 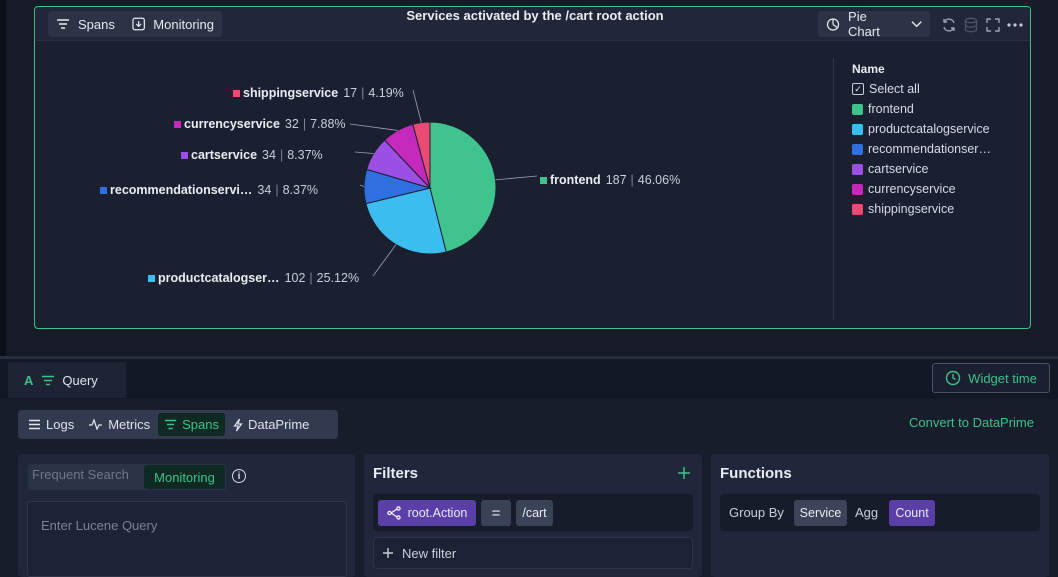 What do you see at coordinates (833, 189) in the screenshot?
I see `legend-divider` at bounding box center [833, 189].